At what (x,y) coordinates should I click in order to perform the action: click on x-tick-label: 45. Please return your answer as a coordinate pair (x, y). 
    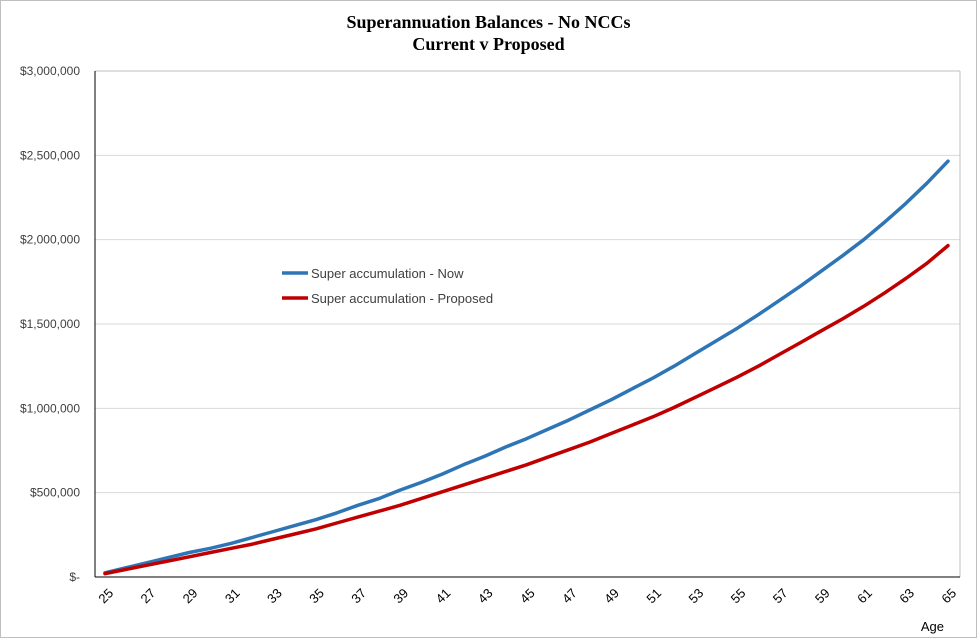
    Looking at the image, I should click on (527, 595).